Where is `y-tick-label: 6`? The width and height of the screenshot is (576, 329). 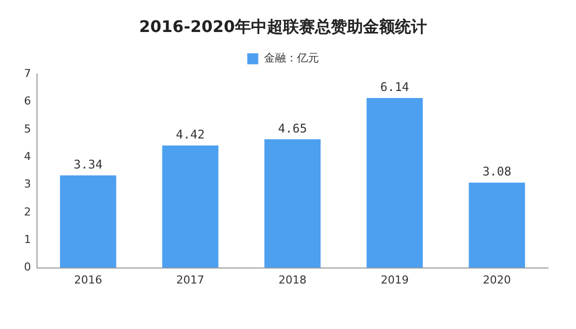
y-tick-label: 6 is located at coordinates (27, 101).